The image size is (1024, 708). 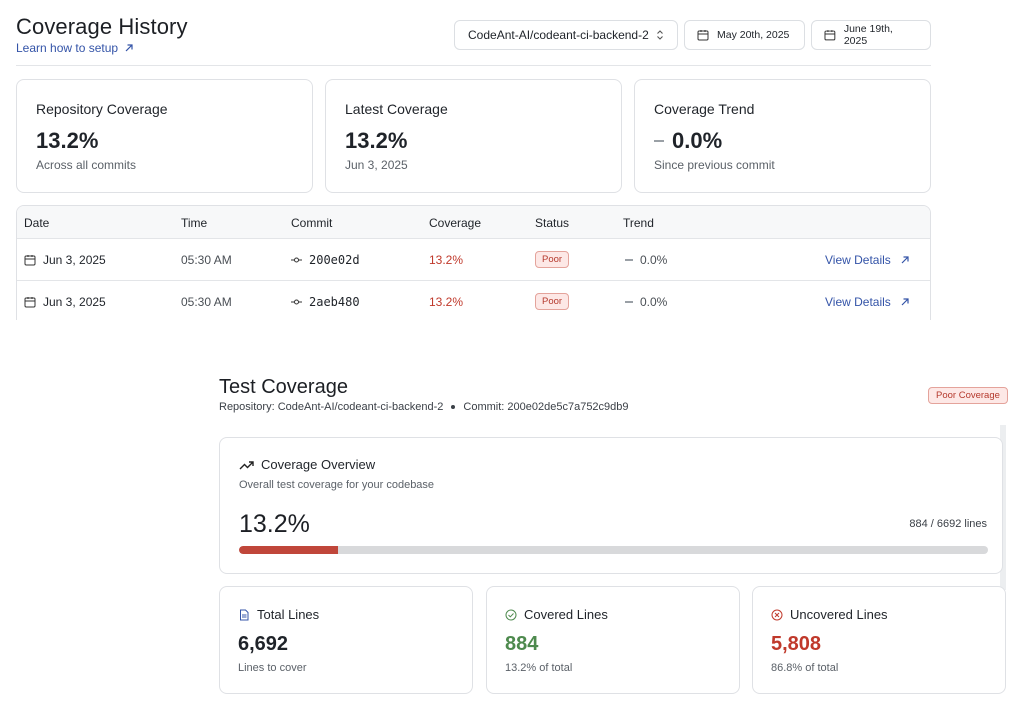 I want to click on column-date: Date, so click(x=37, y=223).